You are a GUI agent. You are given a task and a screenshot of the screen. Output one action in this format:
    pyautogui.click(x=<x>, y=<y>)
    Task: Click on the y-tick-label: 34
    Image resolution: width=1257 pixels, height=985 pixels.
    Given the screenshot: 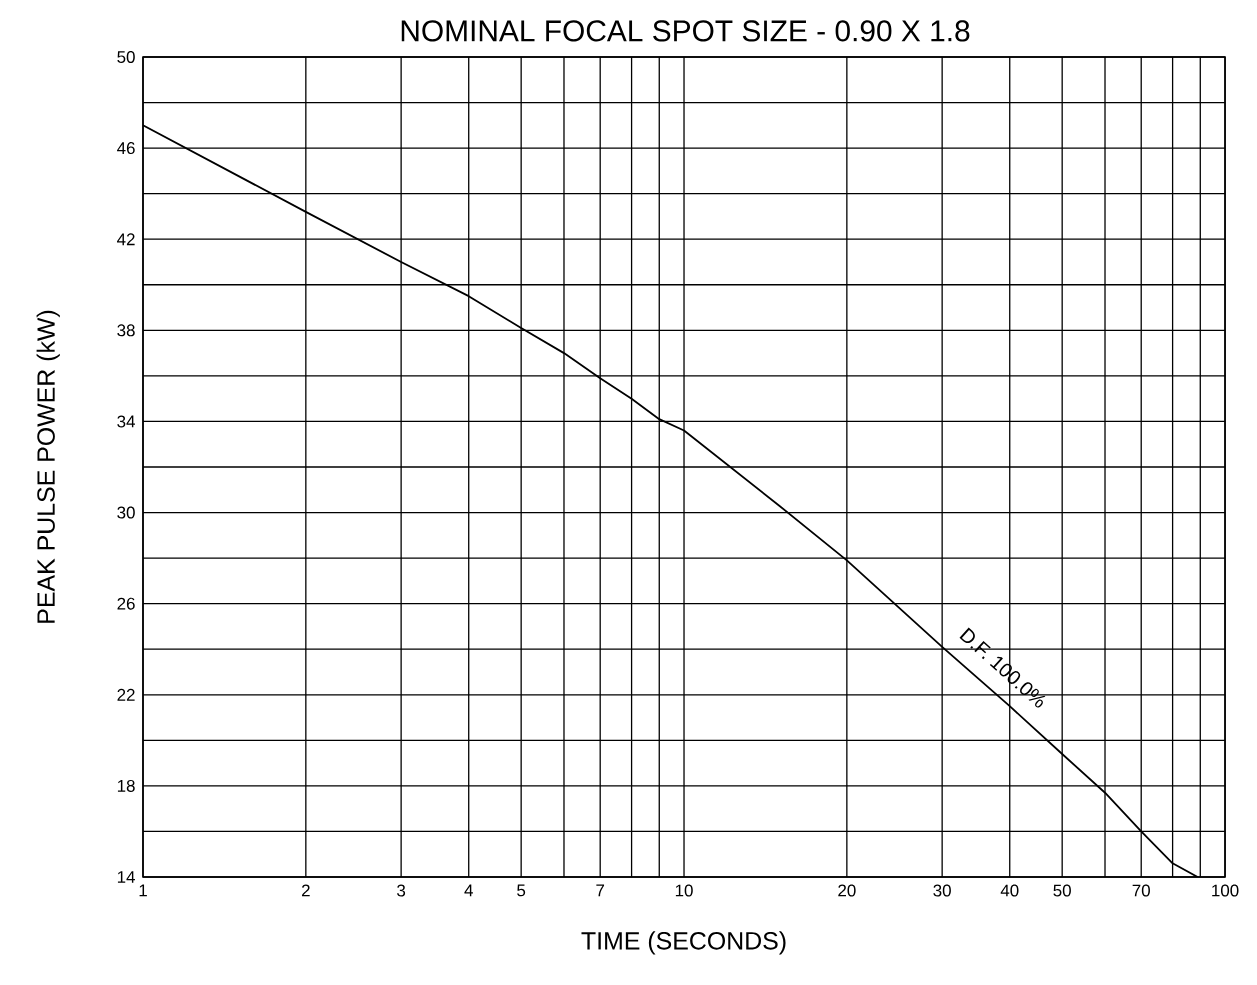 What is the action you would take?
    pyautogui.click(x=126, y=421)
    